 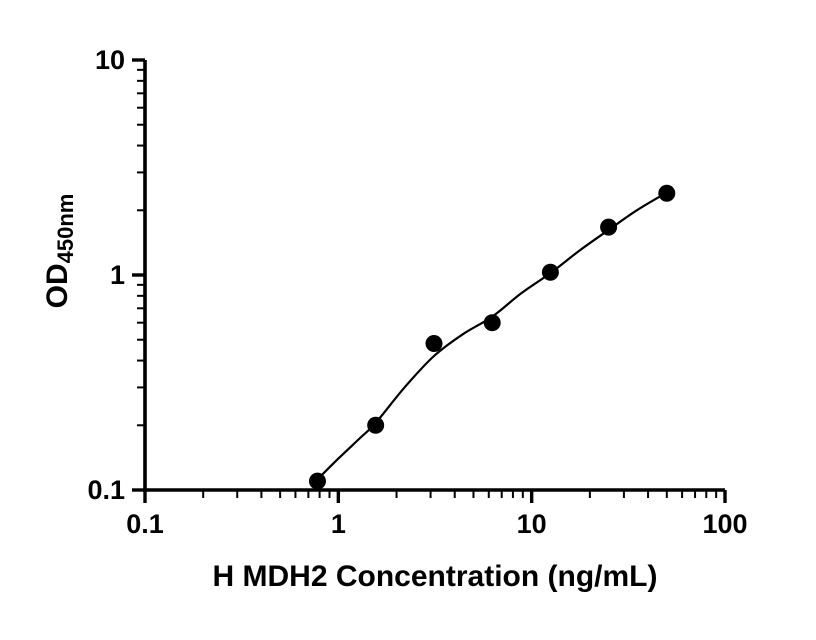 I want to click on y-tick-label: 10, so click(x=110, y=60).